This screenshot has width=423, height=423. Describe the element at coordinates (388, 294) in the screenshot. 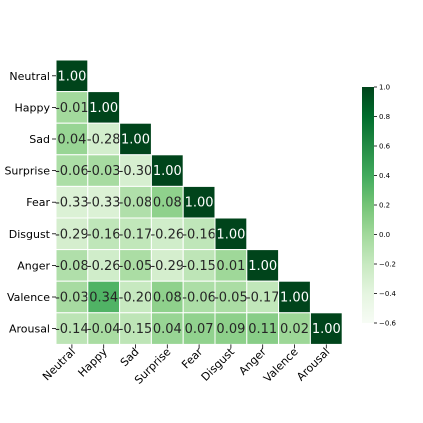

I see `colorbar-tick-label: −0.4` at that location.